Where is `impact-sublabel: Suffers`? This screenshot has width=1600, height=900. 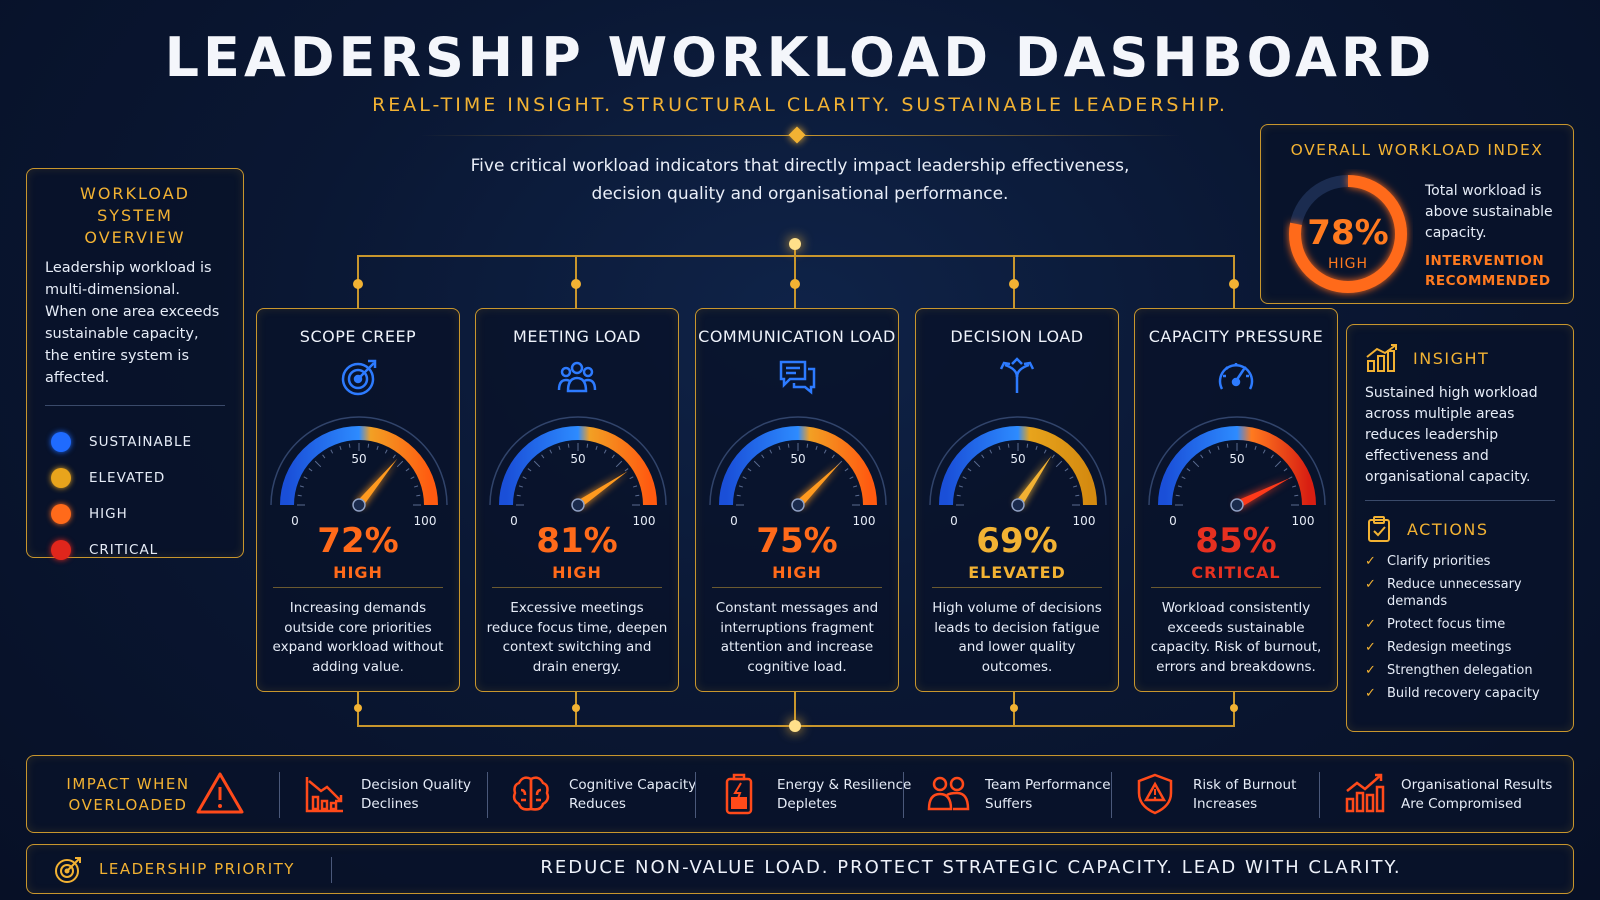 impact-sublabel: Suffers is located at coordinates (1009, 804).